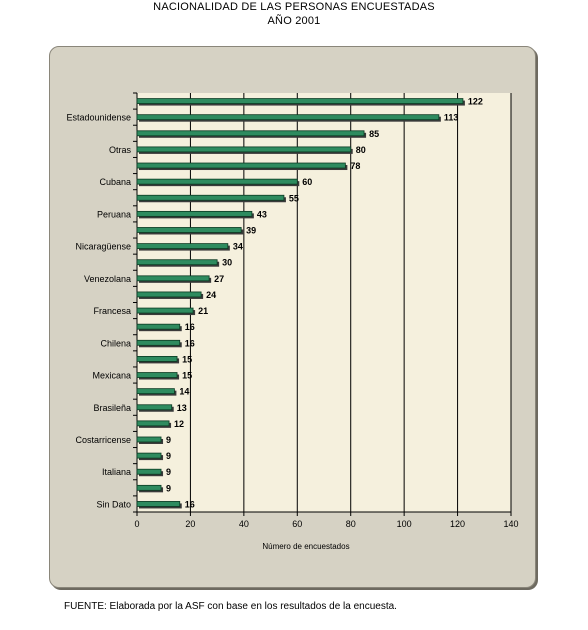 The image size is (588, 630). I want to click on bar-value-label: 113, so click(451, 118).